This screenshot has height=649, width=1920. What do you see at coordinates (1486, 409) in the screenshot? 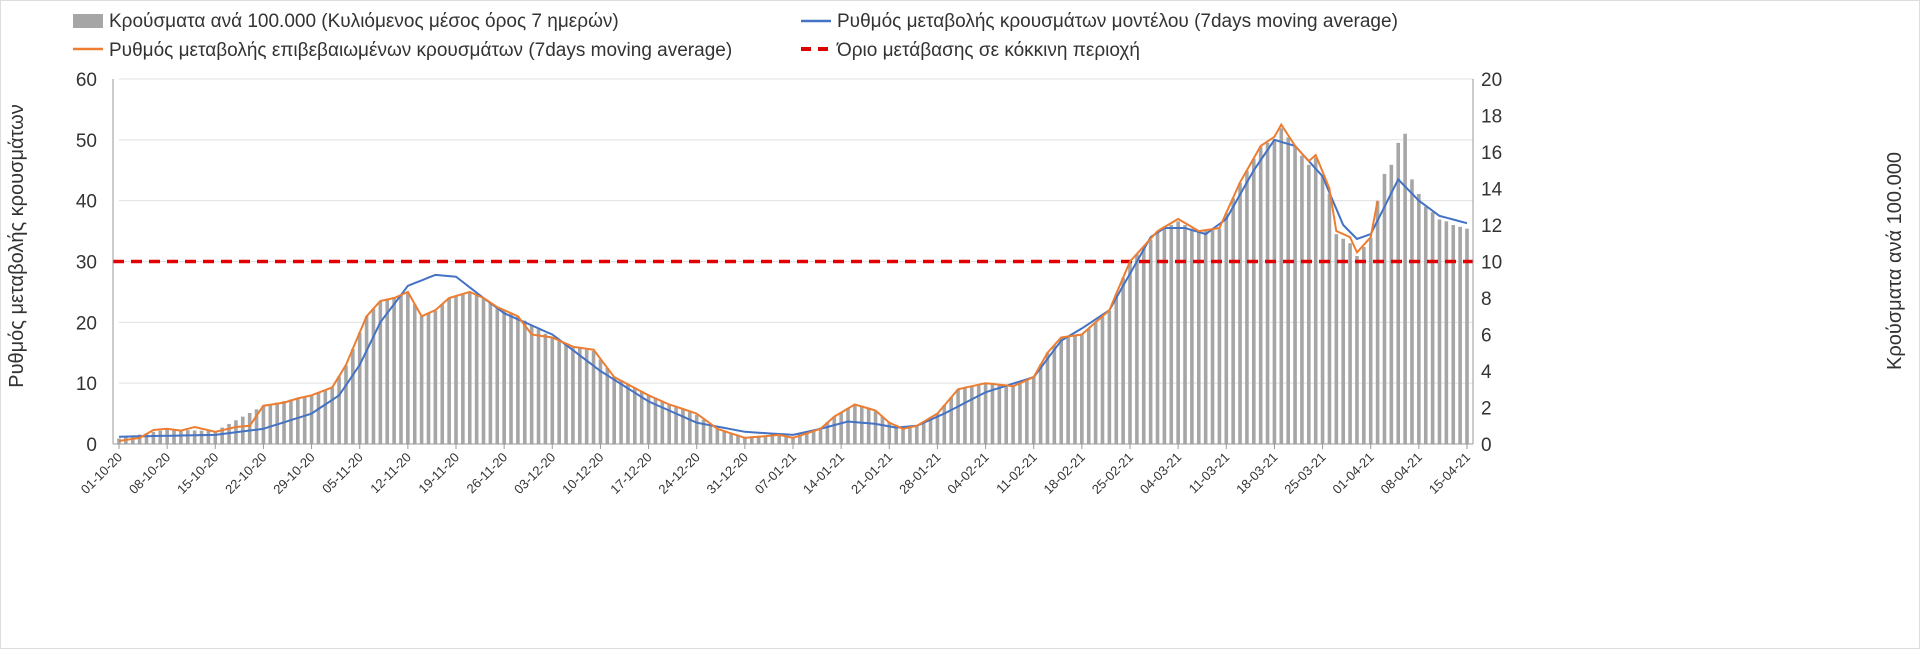
I see `y-right-tick-label: 2` at bounding box center [1486, 409].